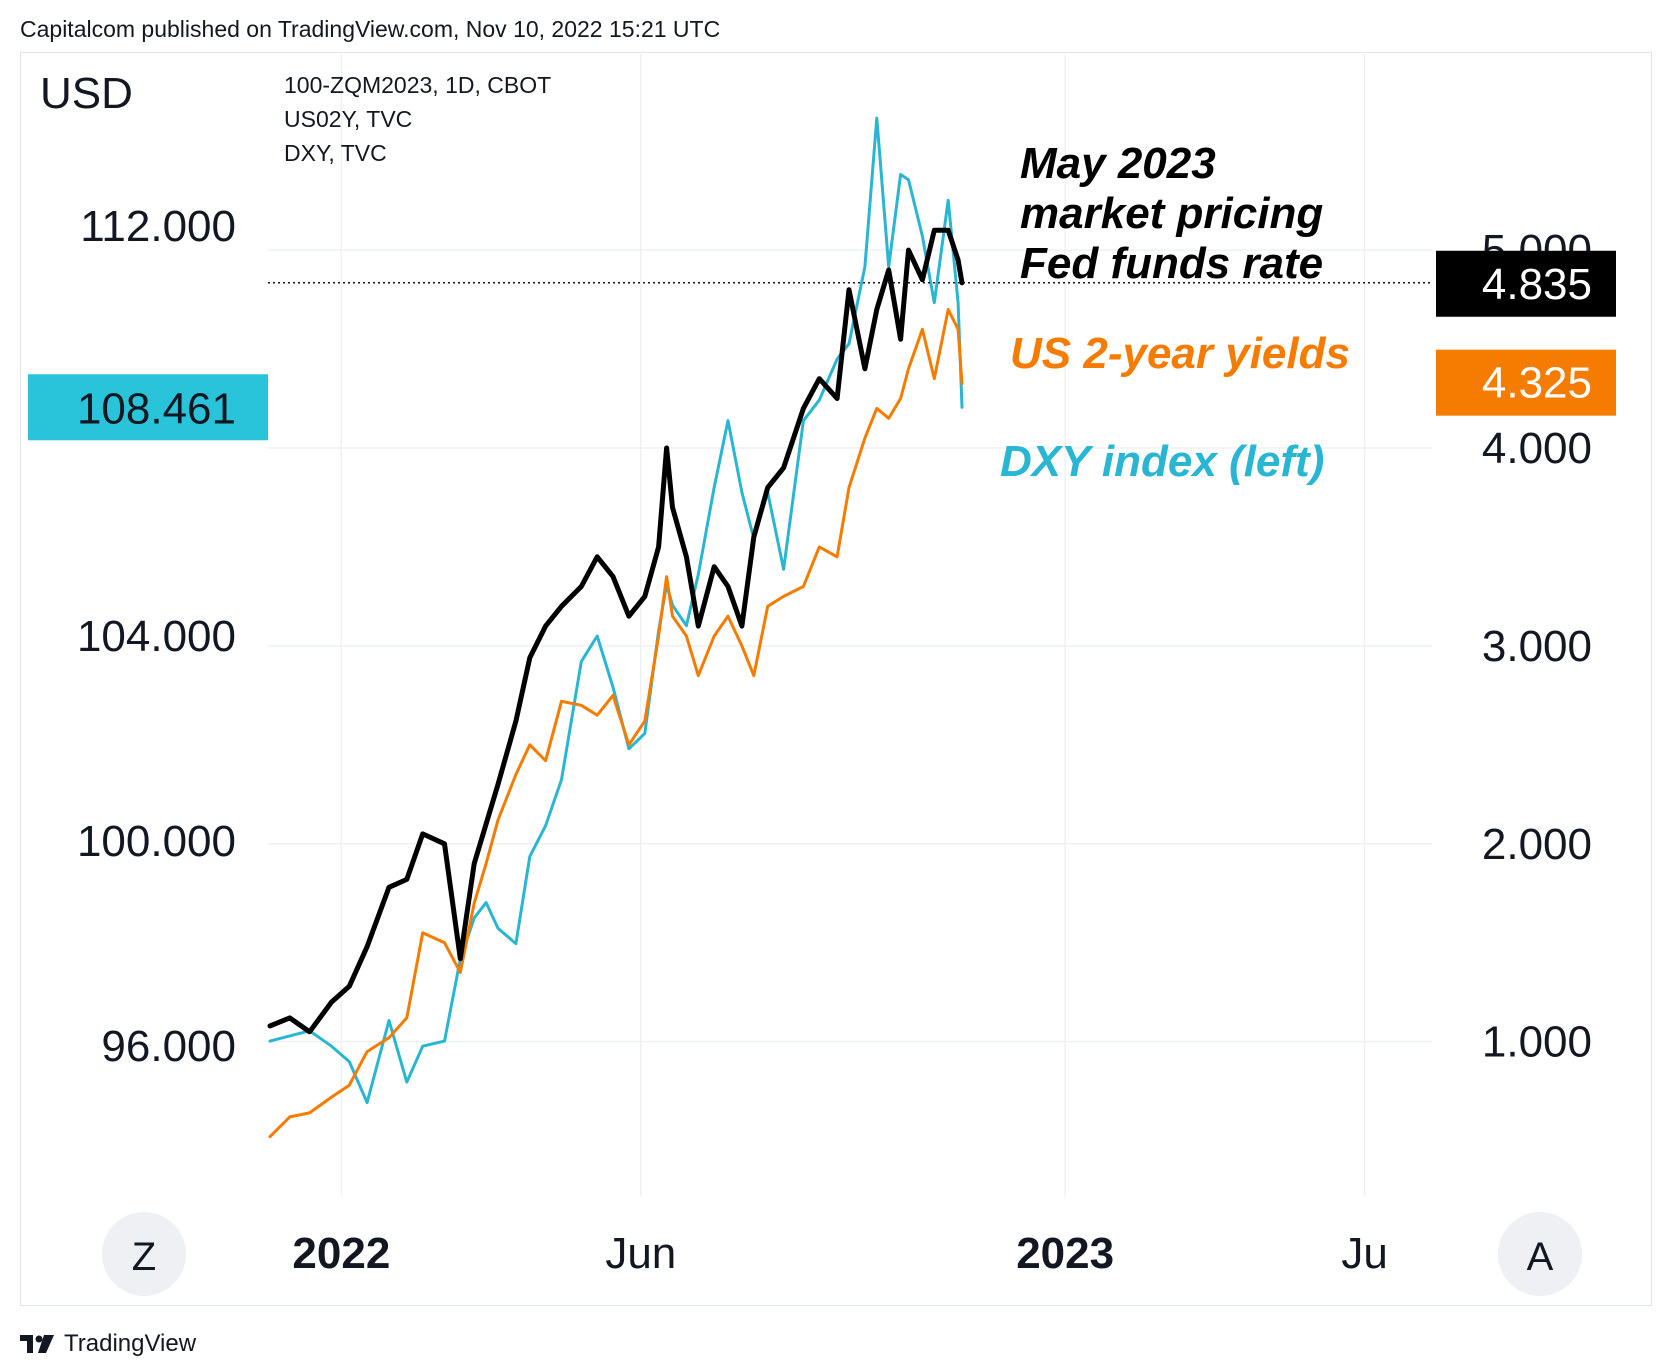  I want to click on fed-last-value-badge, so click(1526, 283).